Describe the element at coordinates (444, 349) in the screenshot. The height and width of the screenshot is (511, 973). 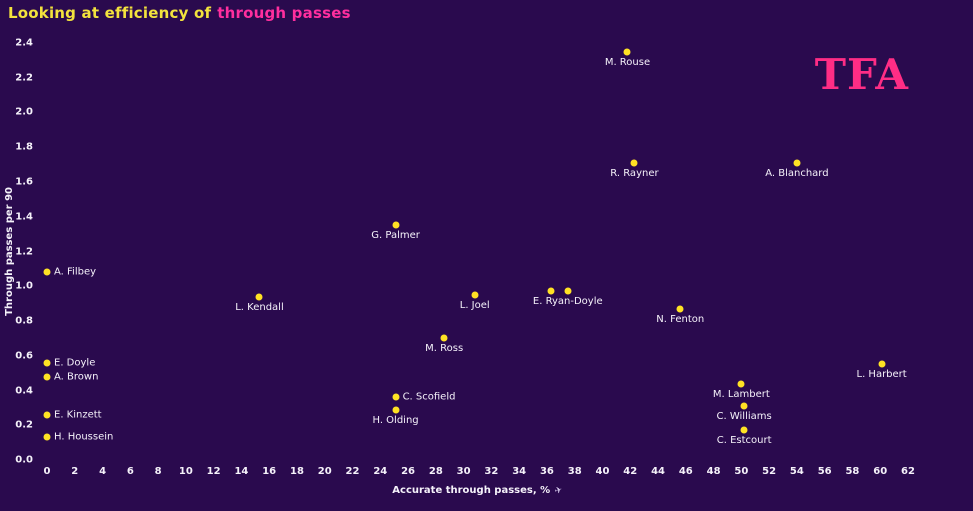
I see `point-label: M. Ross` at that location.